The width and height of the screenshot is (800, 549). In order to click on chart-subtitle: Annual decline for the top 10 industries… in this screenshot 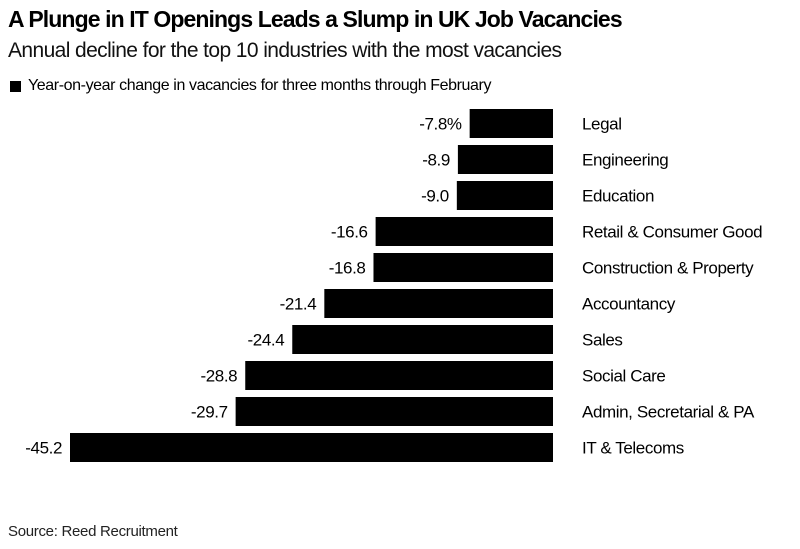, I will do `click(285, 50)`.